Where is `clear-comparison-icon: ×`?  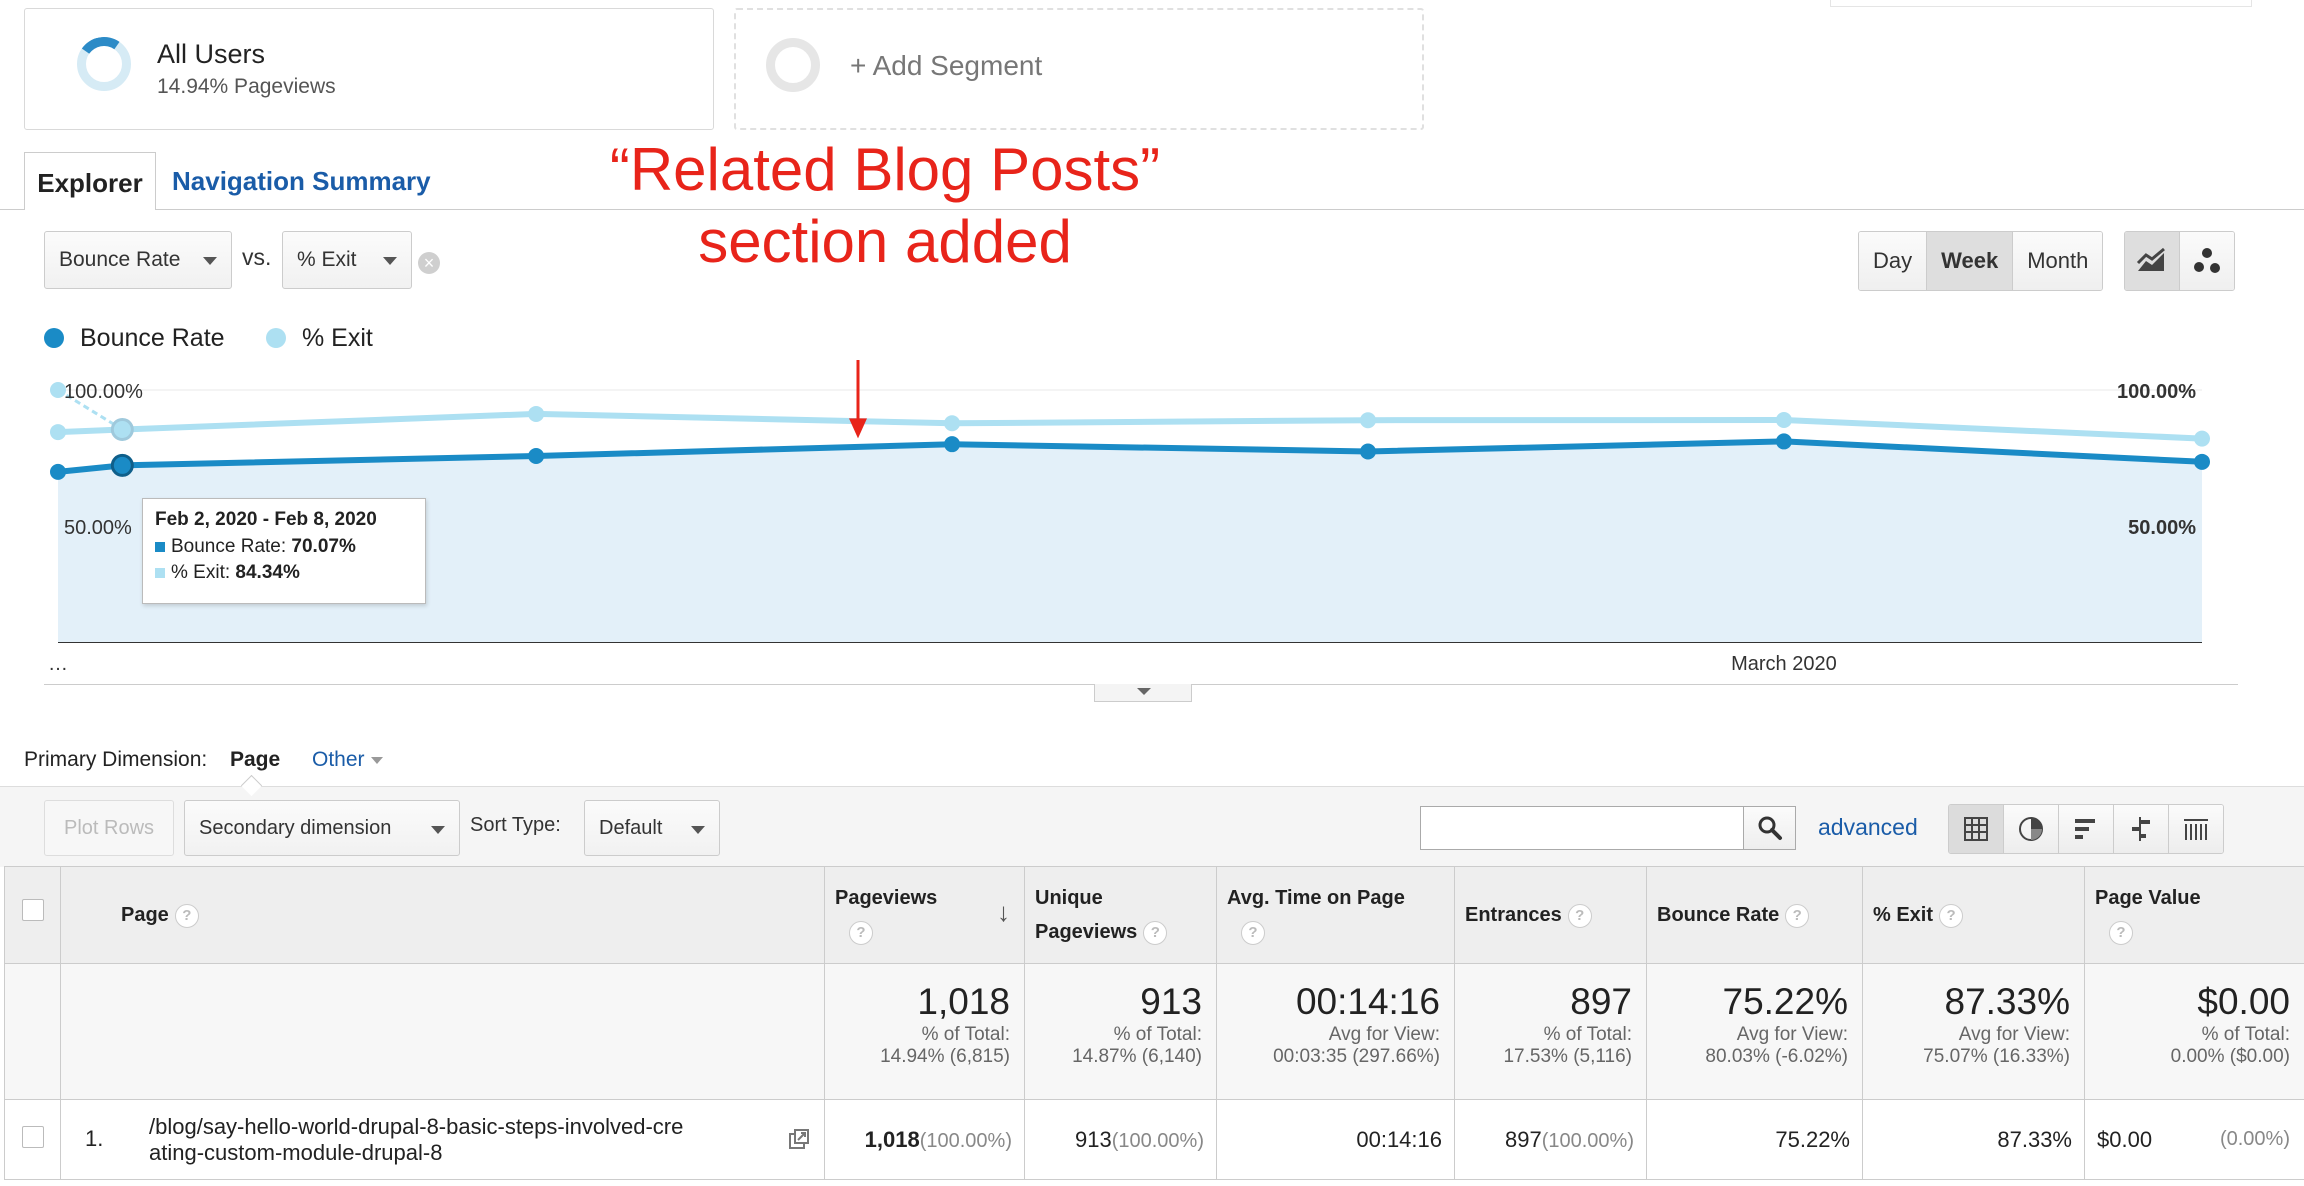
clear-comparison-icon: × is located at coordinates (429, 263).